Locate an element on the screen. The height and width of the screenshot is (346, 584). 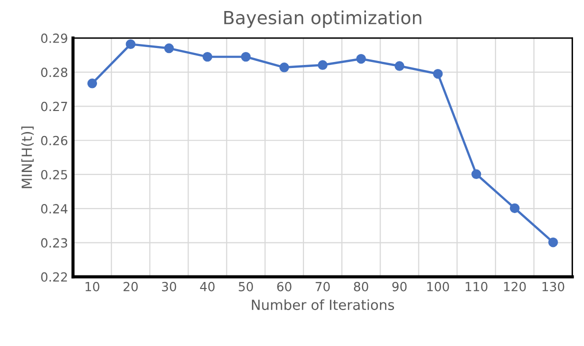
x-tick-label: 30 is located at coordinates (169, 287).